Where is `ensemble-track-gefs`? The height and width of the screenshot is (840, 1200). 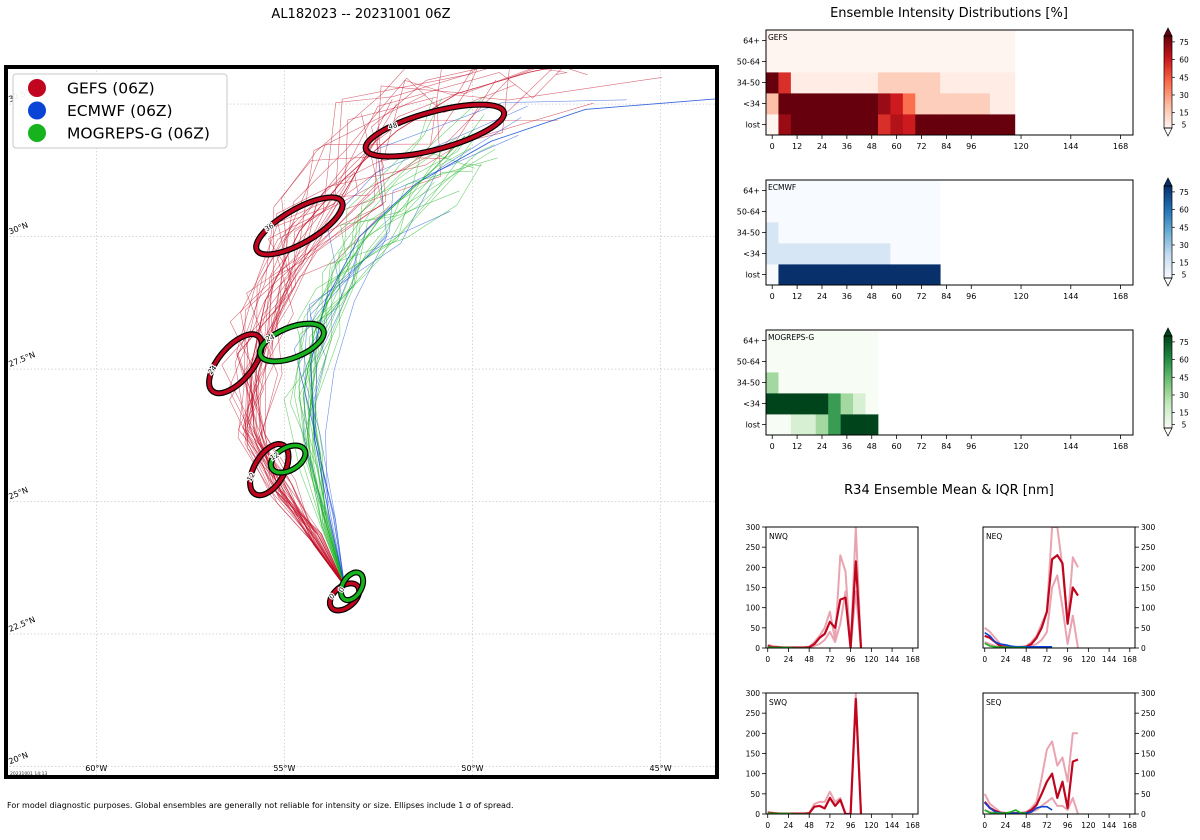
ensemble-track-gefs is located at coordinates (363, 327).